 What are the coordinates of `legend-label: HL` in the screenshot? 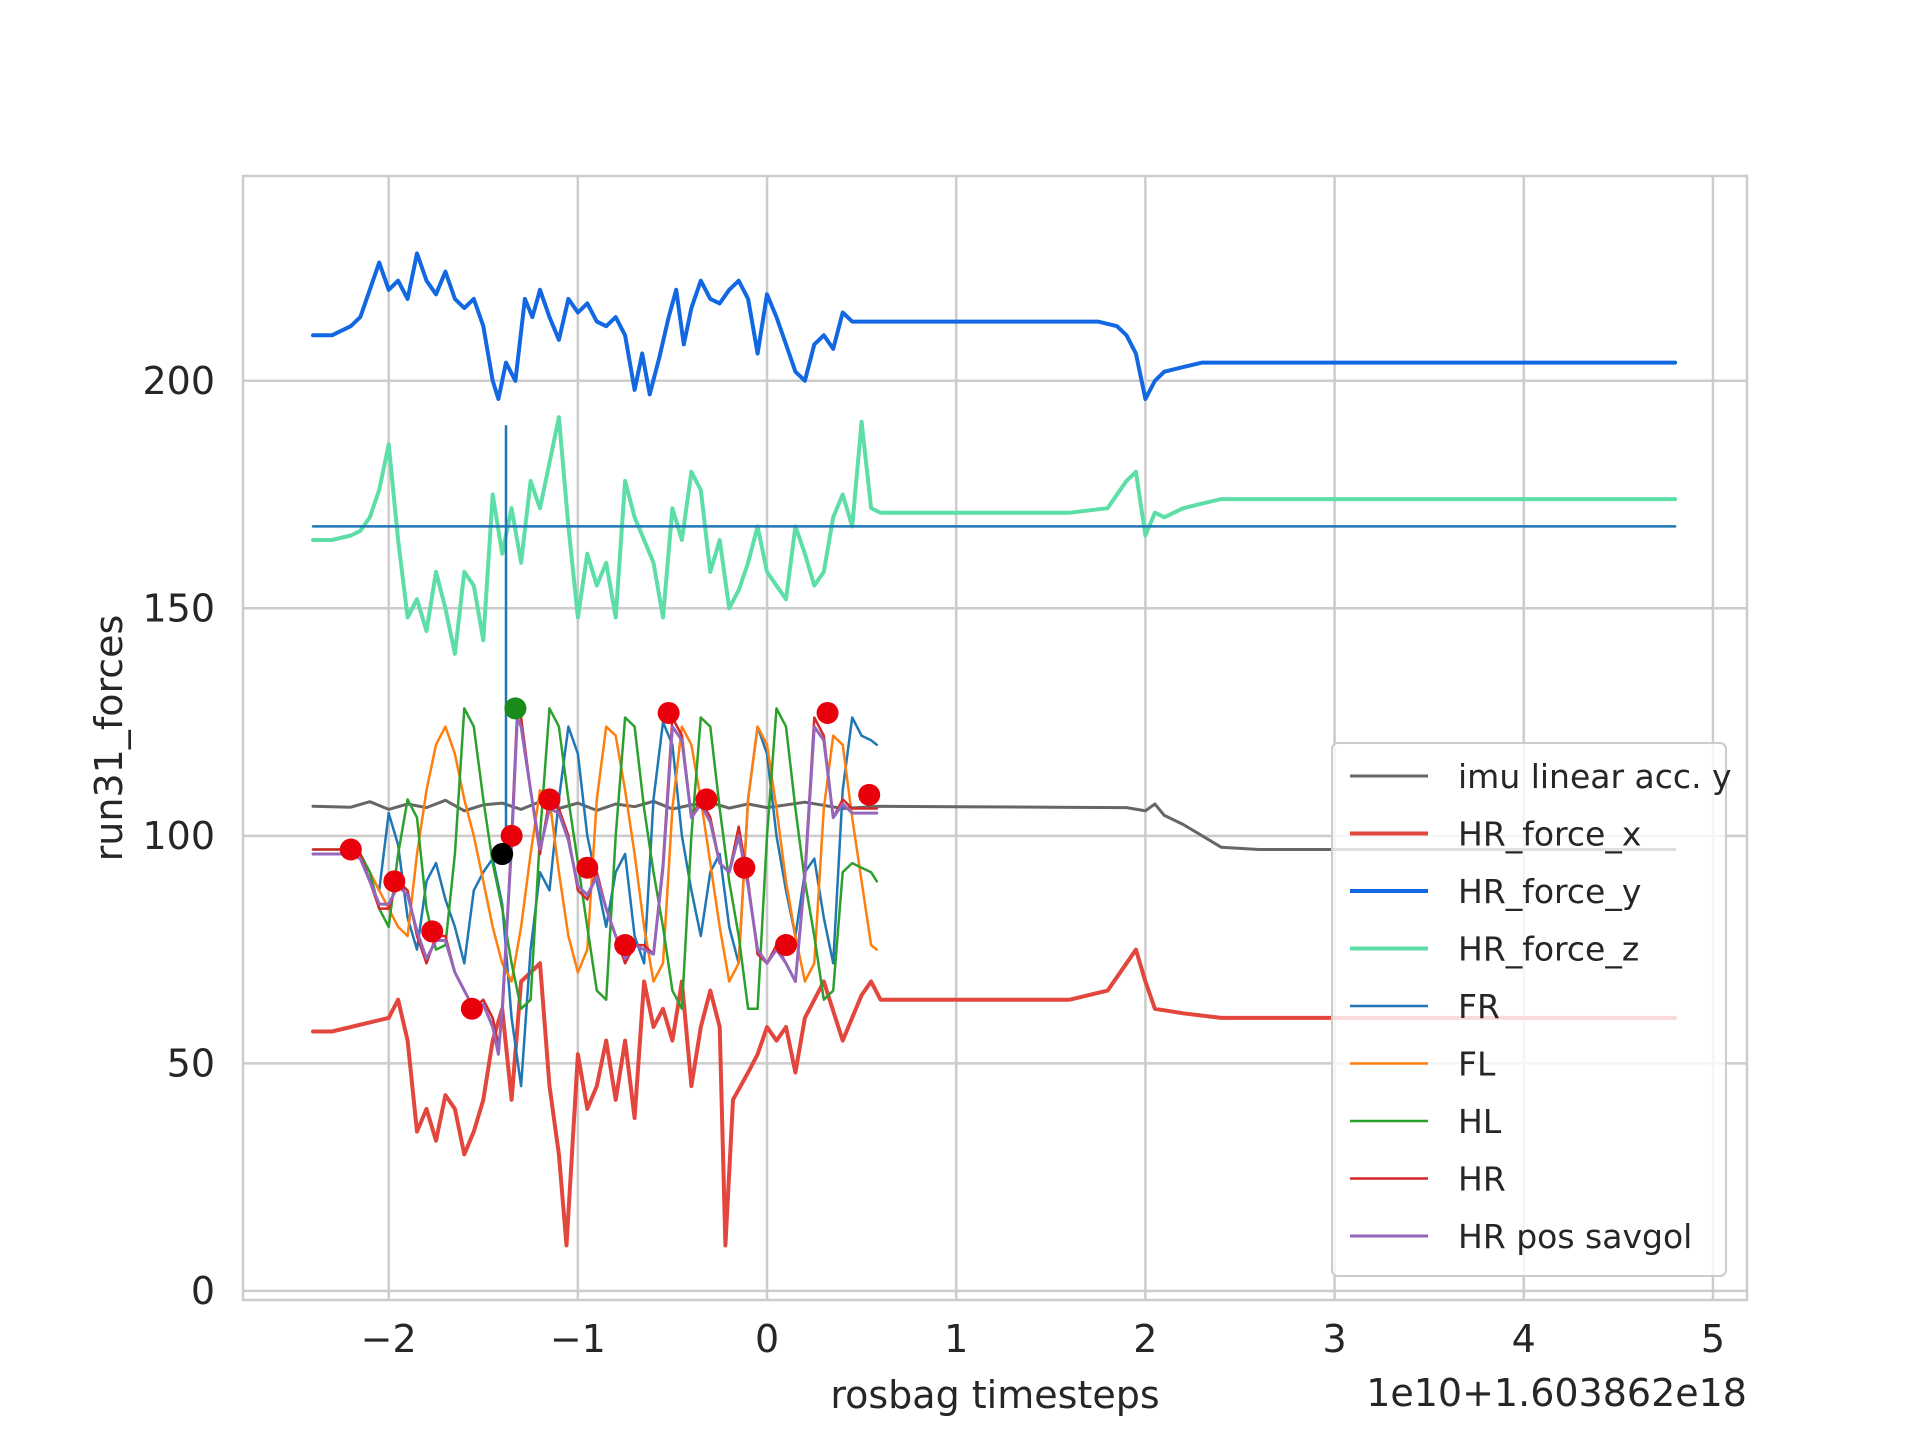 It's located at (1480, 1121).